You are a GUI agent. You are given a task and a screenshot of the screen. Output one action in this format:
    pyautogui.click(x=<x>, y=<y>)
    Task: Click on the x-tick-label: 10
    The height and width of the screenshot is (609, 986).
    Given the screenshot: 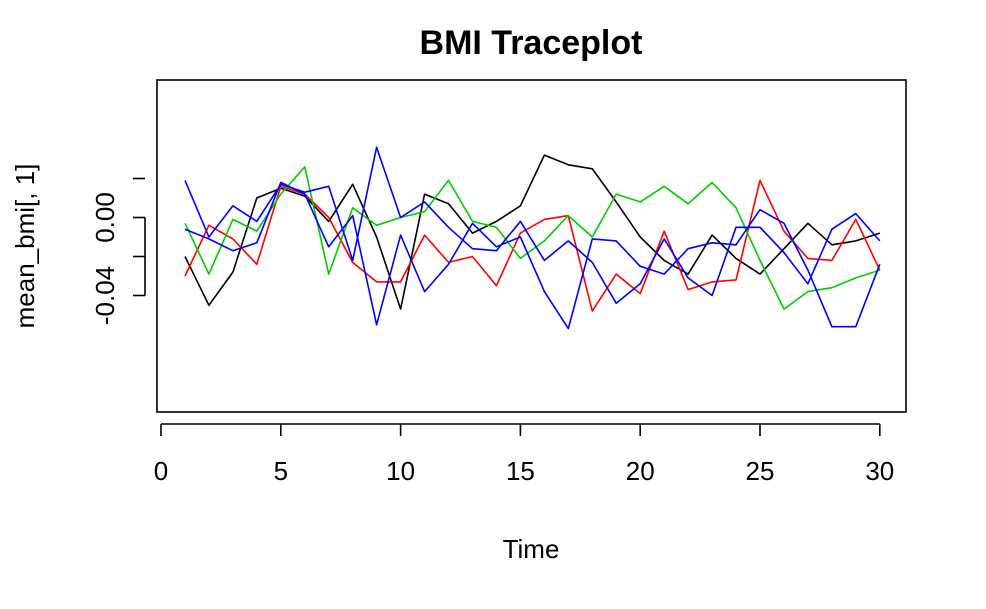 What is the action you would take?
    pyautogui.click(x=400, y=471)
    